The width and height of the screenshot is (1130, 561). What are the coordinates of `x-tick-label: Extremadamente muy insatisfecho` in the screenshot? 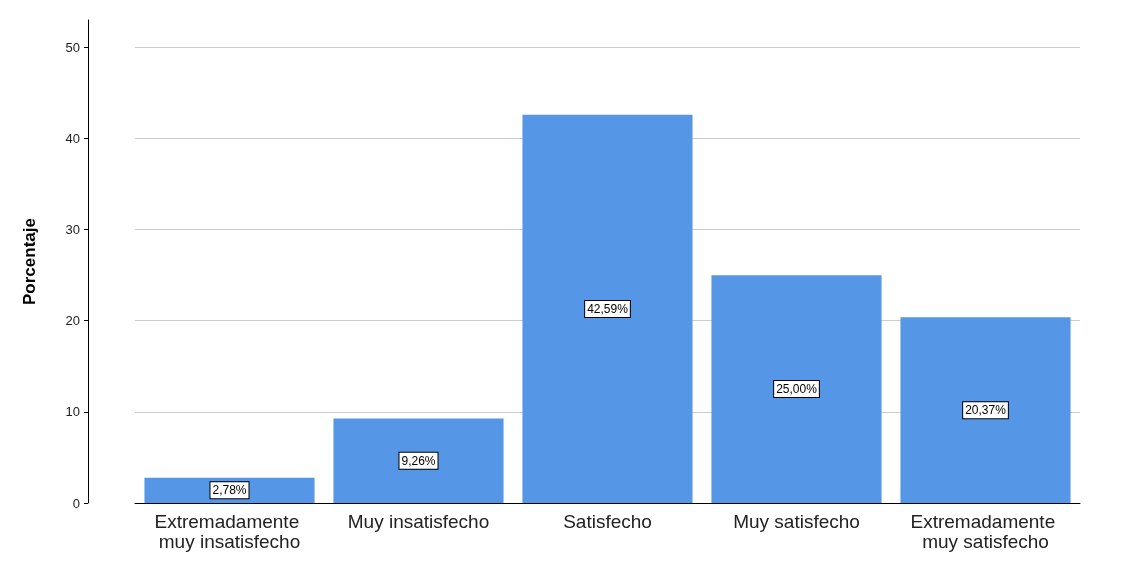 It's located at (229, 531).